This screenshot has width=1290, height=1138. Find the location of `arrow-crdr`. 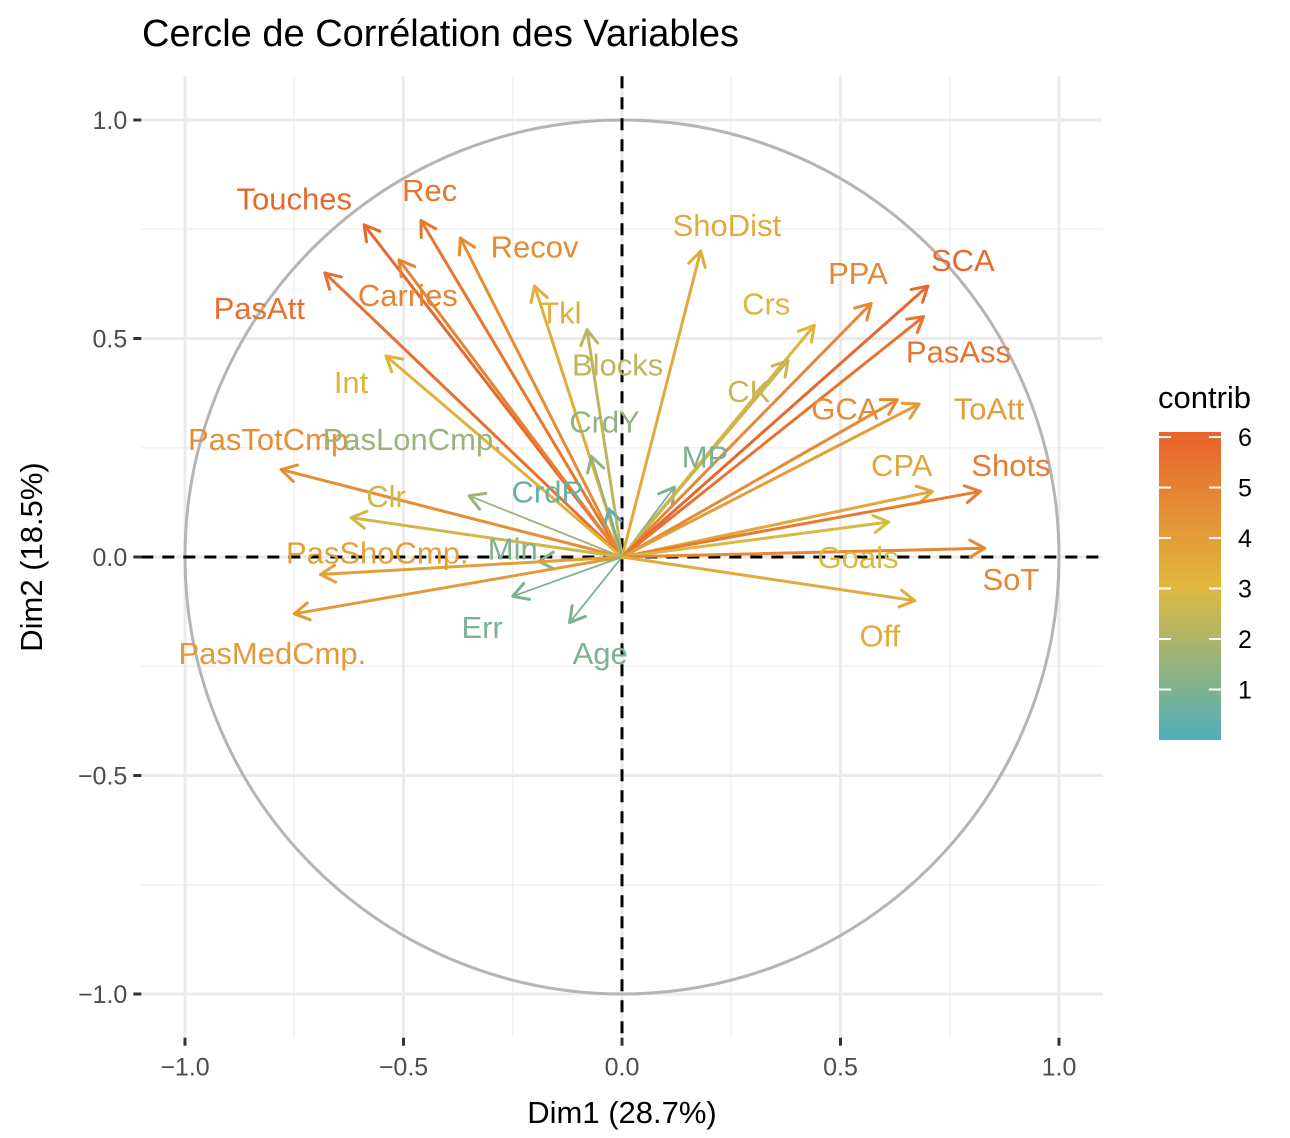

arrow-crdr is located at coordinates (613, 532).